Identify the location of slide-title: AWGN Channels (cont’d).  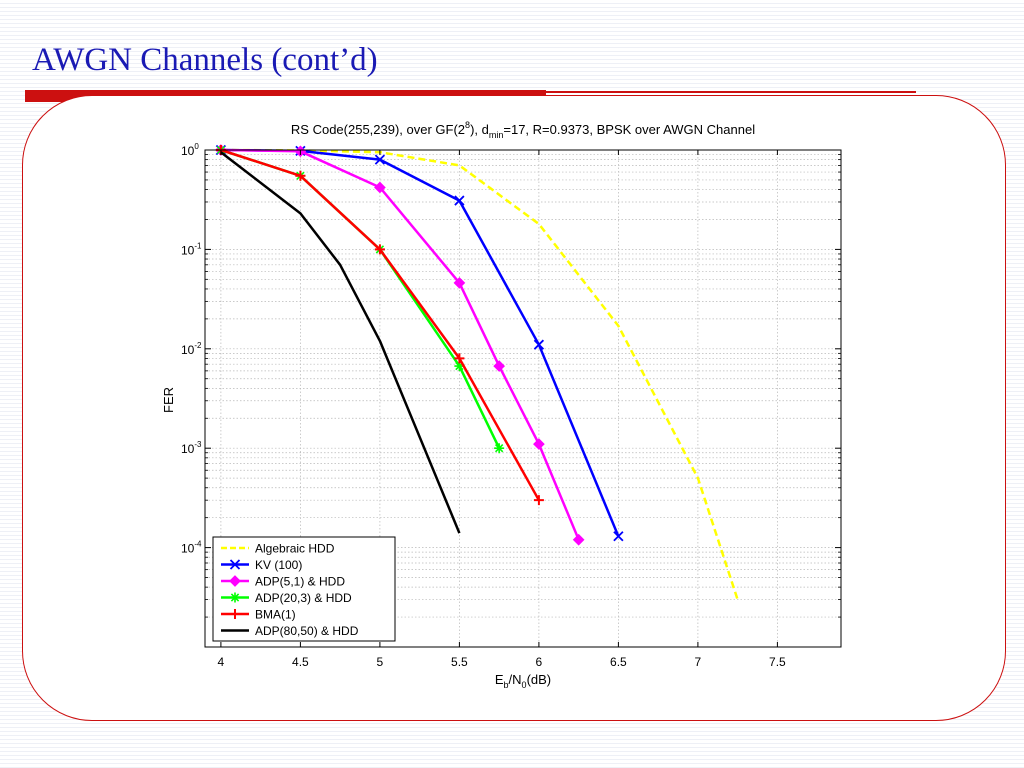
(205, 60).